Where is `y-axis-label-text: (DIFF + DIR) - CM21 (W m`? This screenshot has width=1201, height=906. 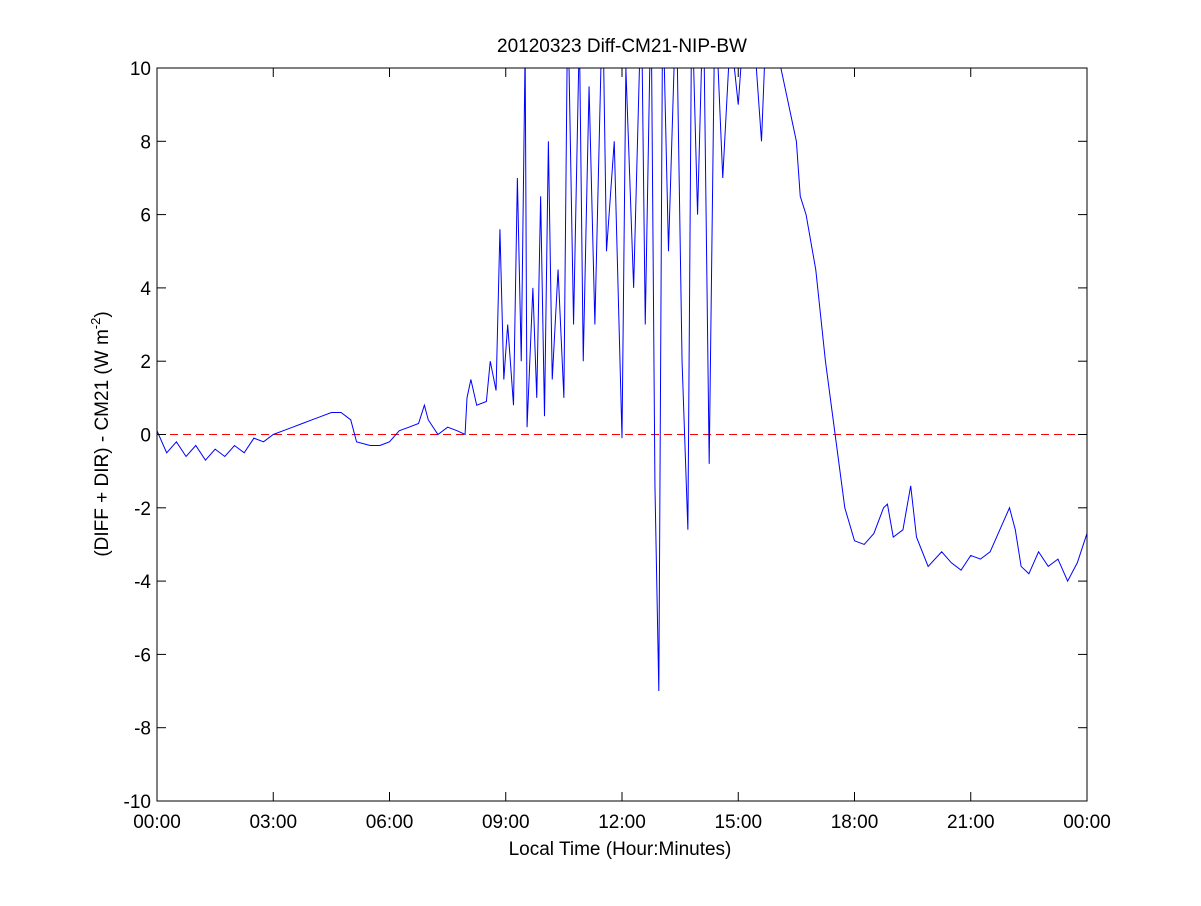
y-axis-label-text: (DIFF + DIR) - CM21 (W m is located at coordinates (102, 442).